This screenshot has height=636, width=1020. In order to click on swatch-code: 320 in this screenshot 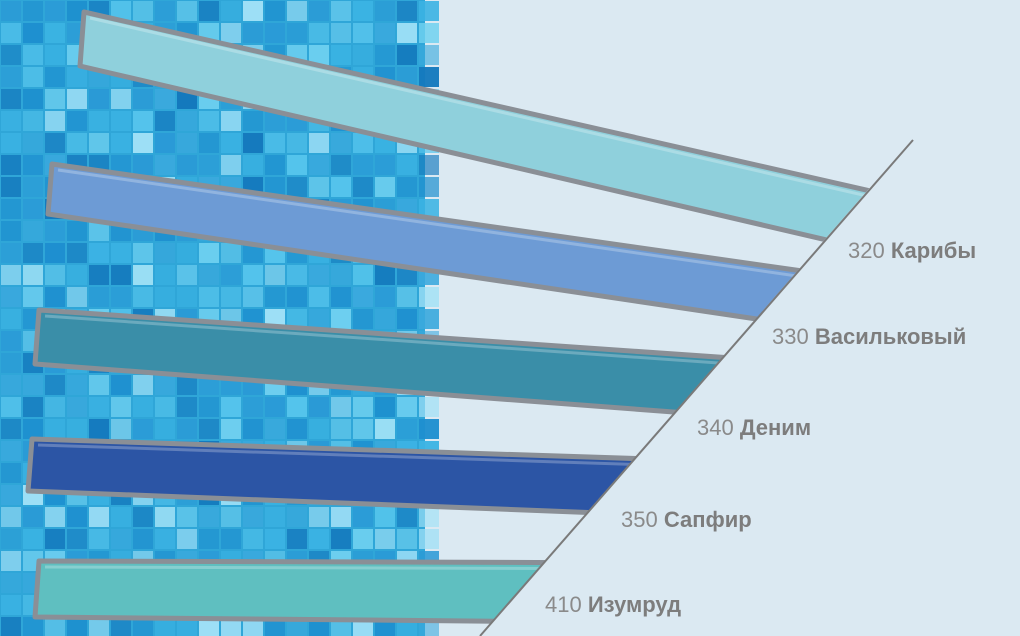, I will do `click(866, 250)`.